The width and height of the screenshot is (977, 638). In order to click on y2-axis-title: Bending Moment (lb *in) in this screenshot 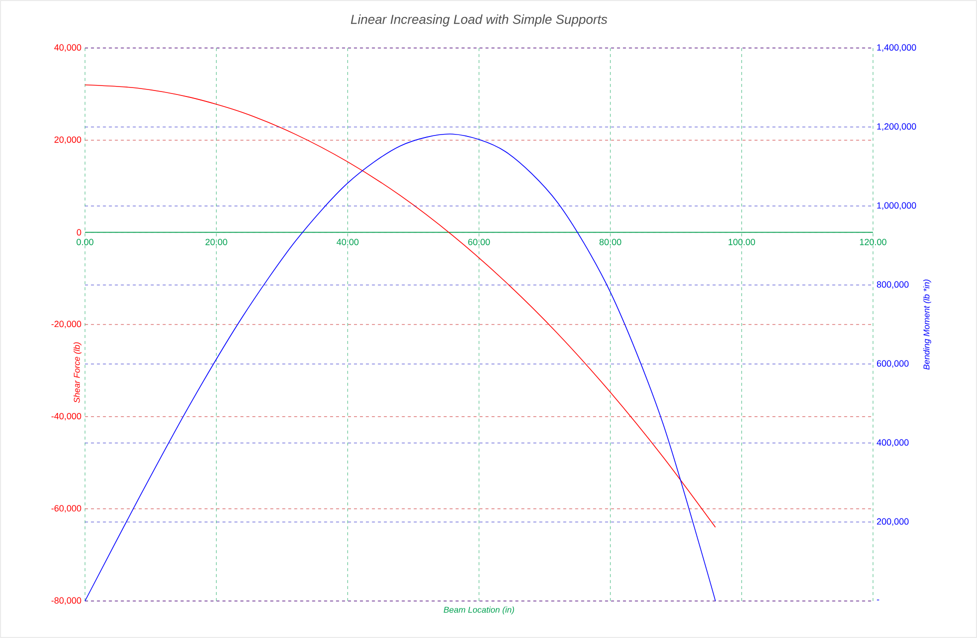, I will do `click(927, 325)`.